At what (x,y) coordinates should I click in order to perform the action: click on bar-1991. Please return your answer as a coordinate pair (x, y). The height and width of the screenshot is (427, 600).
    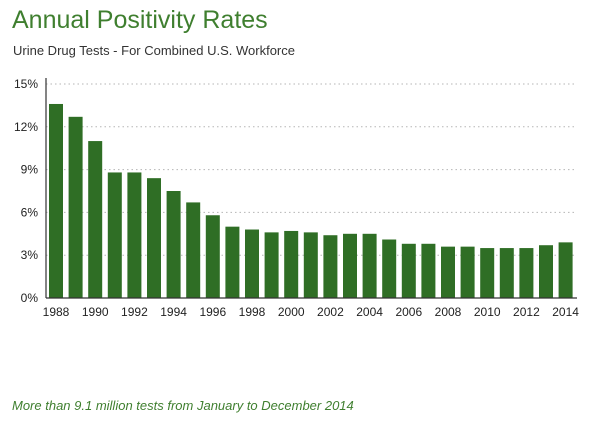
    Looking at the image, I should click on (114, 235).